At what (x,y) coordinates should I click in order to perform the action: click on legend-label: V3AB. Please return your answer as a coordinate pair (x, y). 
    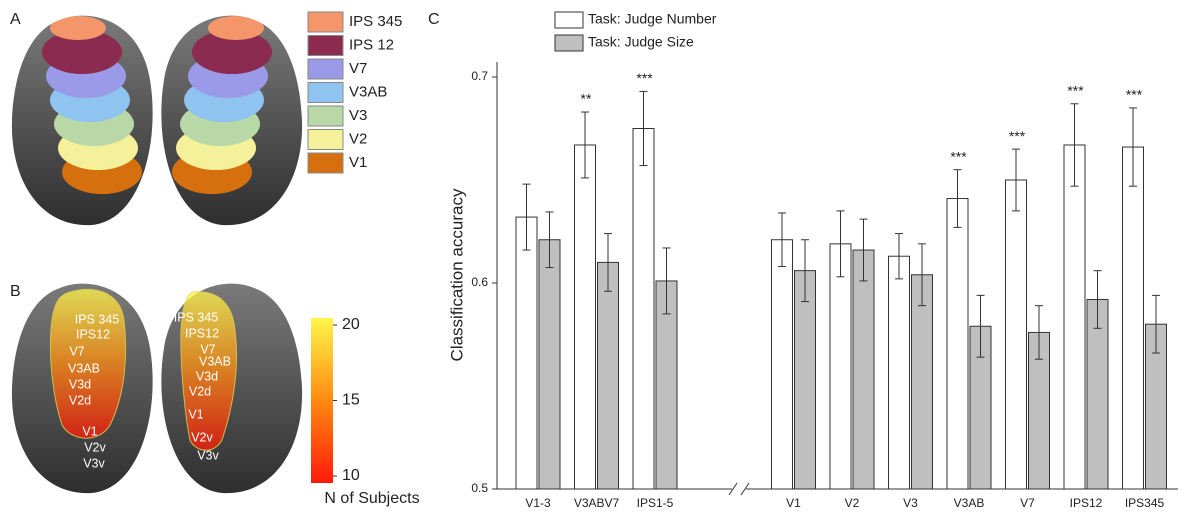
    Looking at the image, I should click on (368, 91).